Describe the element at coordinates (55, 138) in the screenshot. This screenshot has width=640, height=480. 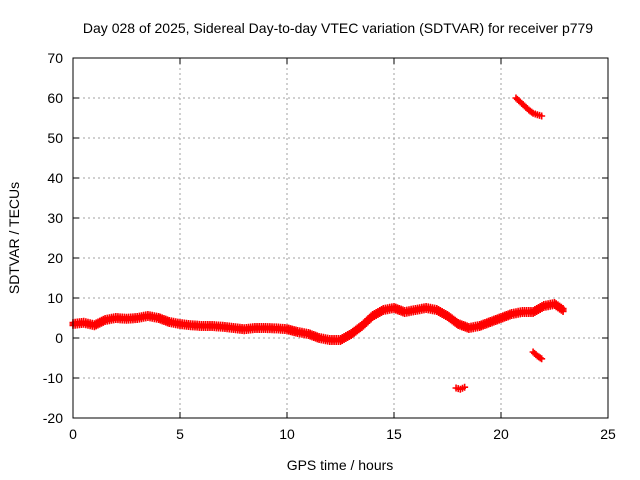
I see `y-tick-label: 50` at that location.